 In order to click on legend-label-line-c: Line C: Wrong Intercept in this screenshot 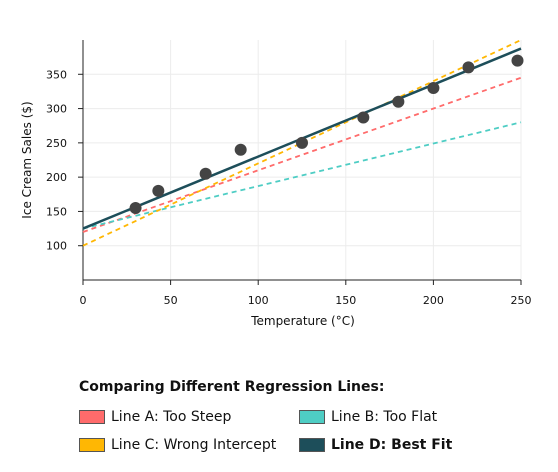, I will do `click(194, 445)`.